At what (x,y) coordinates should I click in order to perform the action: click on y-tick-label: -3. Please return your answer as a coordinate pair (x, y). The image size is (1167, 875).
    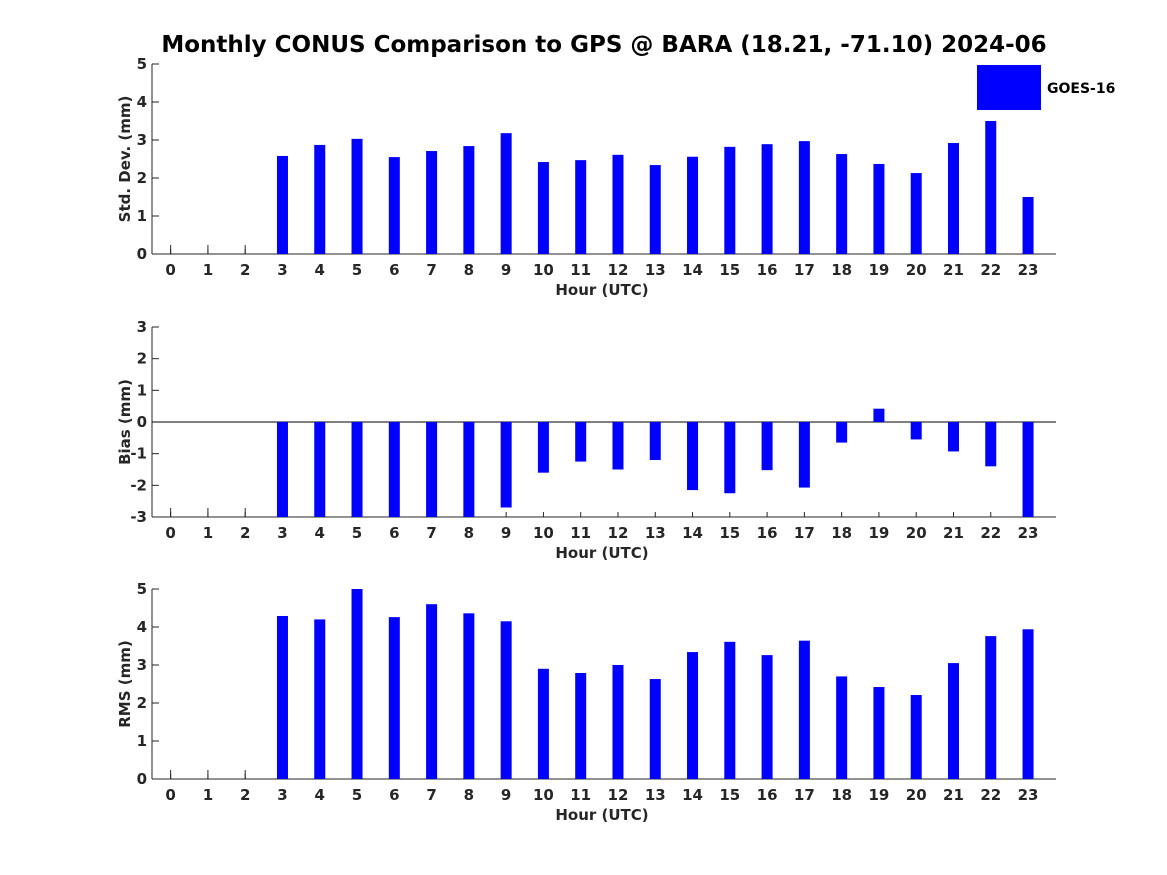
    Looking at the image, I should click on (138, 517).